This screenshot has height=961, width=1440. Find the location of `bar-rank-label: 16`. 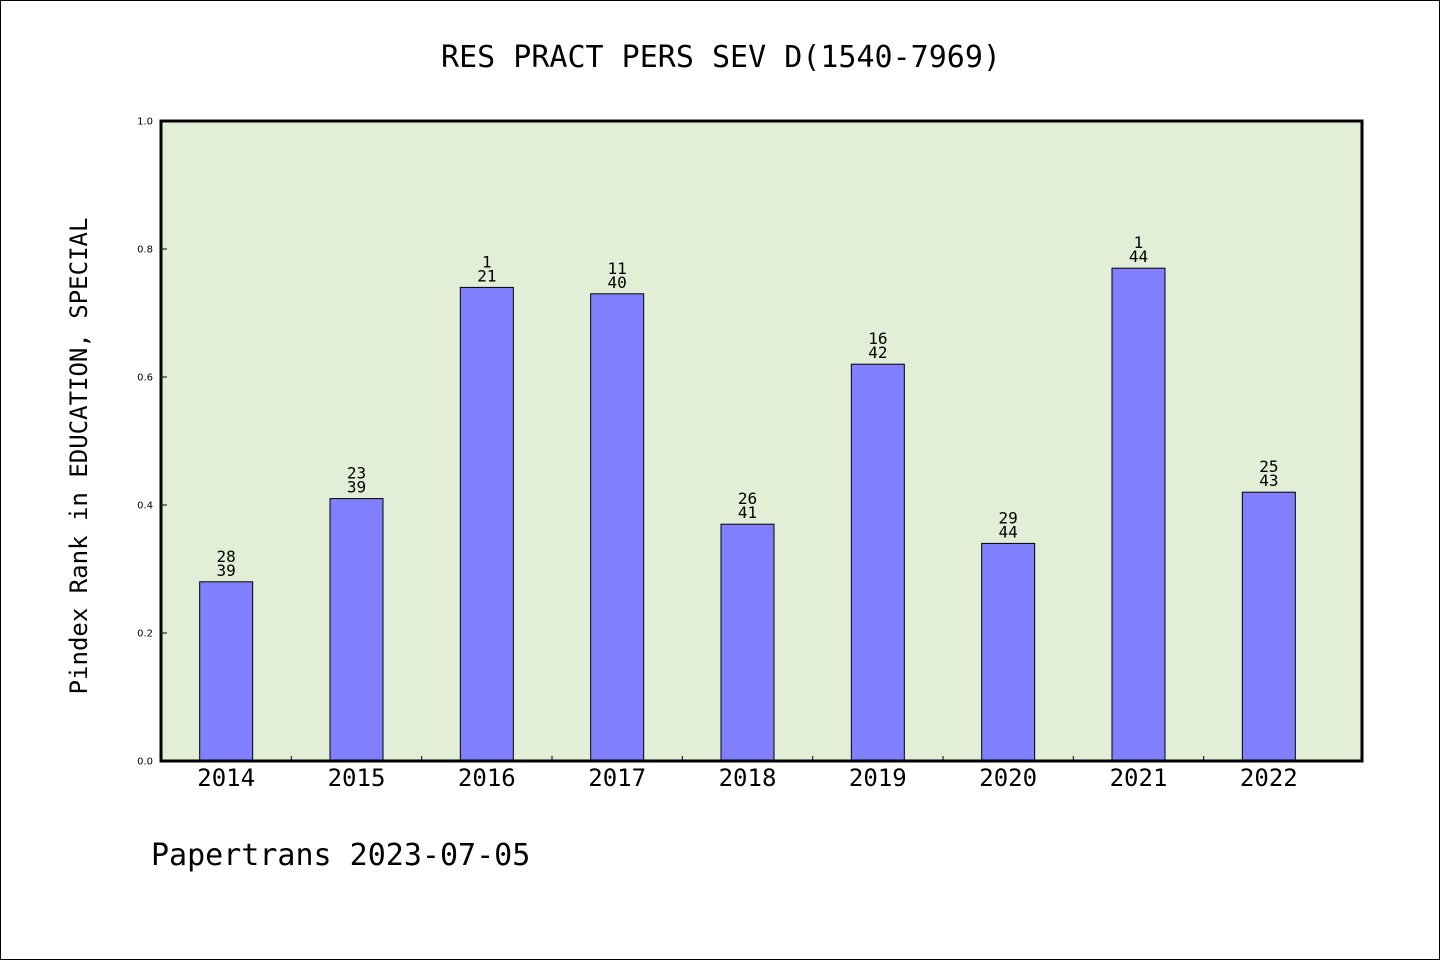

bar-rank-label: 16 is located at coordinates (877, 338).